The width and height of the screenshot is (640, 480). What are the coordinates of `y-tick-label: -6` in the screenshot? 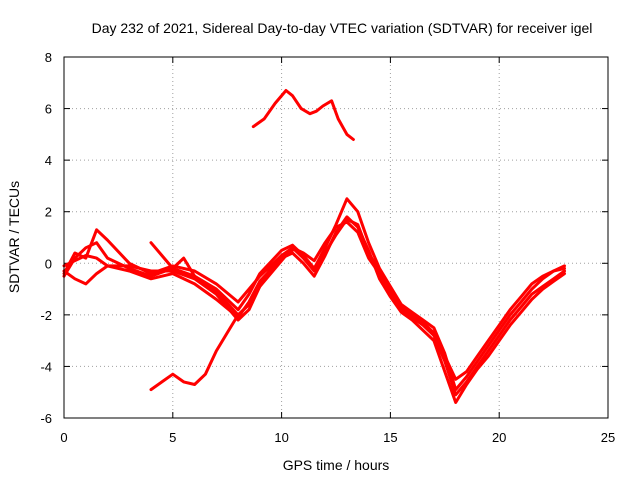 It's located at (46, 418).